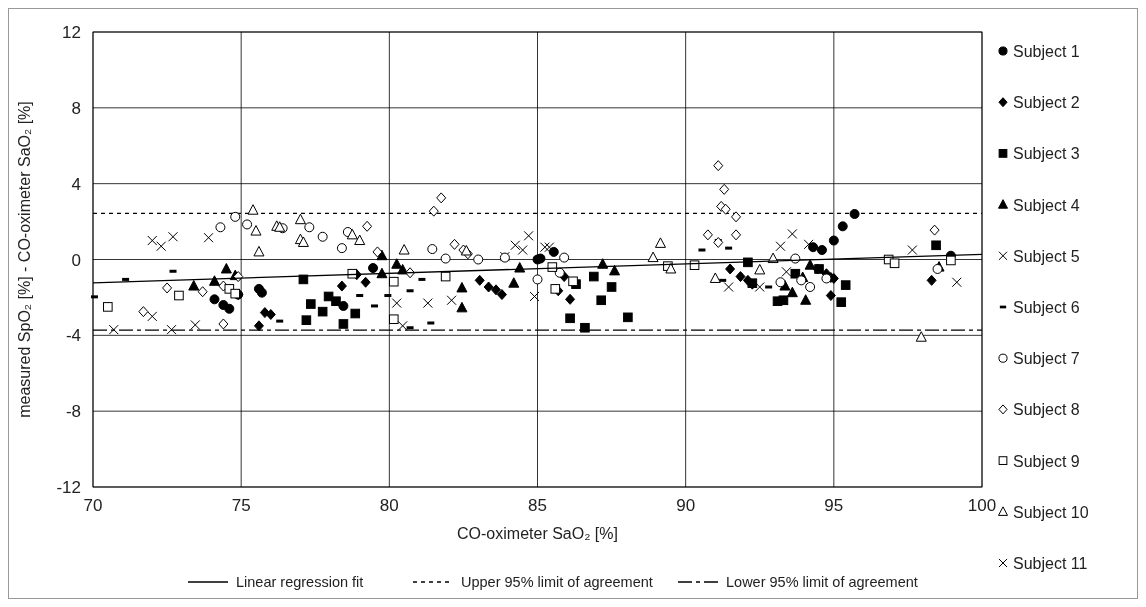  I want to click on y-tick-label: 12, so click(71, 32).